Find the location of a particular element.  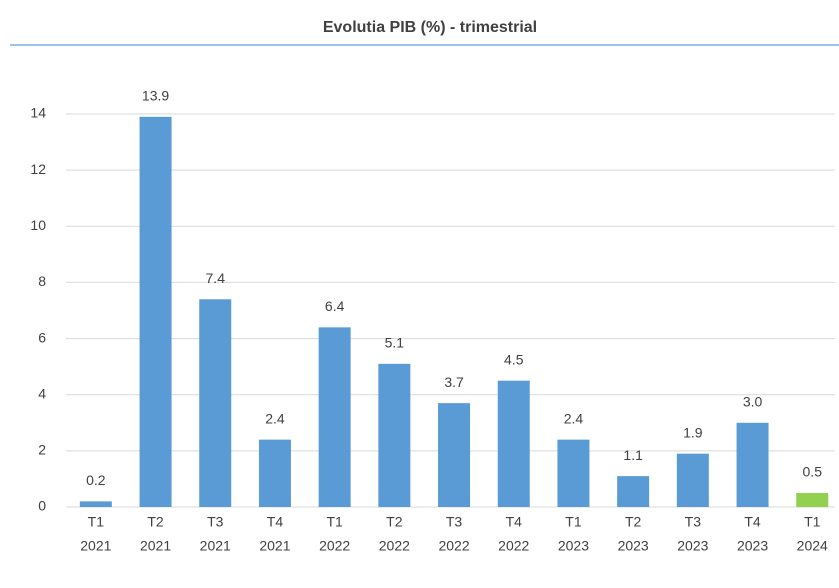

value-label: 3.0 is located at coordinates (753, 401).